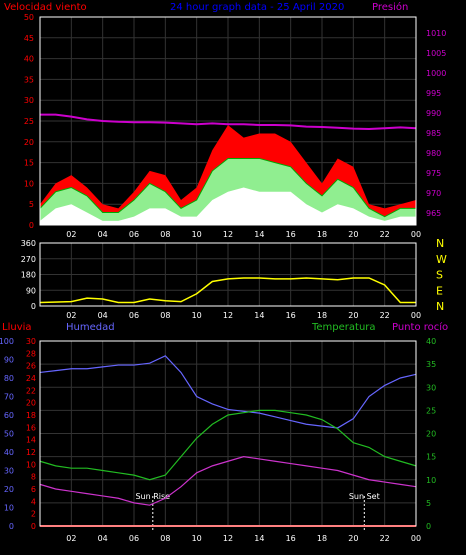 The height and width of the screenshot is (555, 466). I want to click on tick-label: 26, so click(31, 366).